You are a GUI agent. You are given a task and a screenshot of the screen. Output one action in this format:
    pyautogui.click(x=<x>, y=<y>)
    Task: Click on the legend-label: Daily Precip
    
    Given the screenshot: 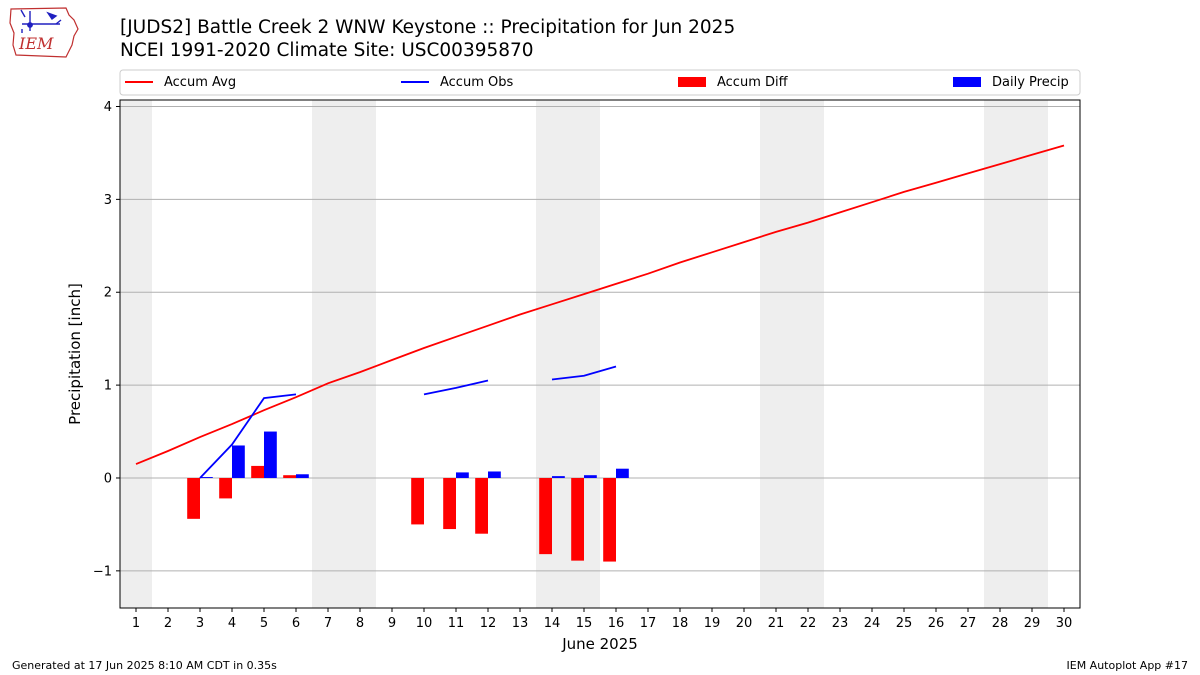 What is the action you would take?
    pyautogui.click(x=1030, y=82)
    